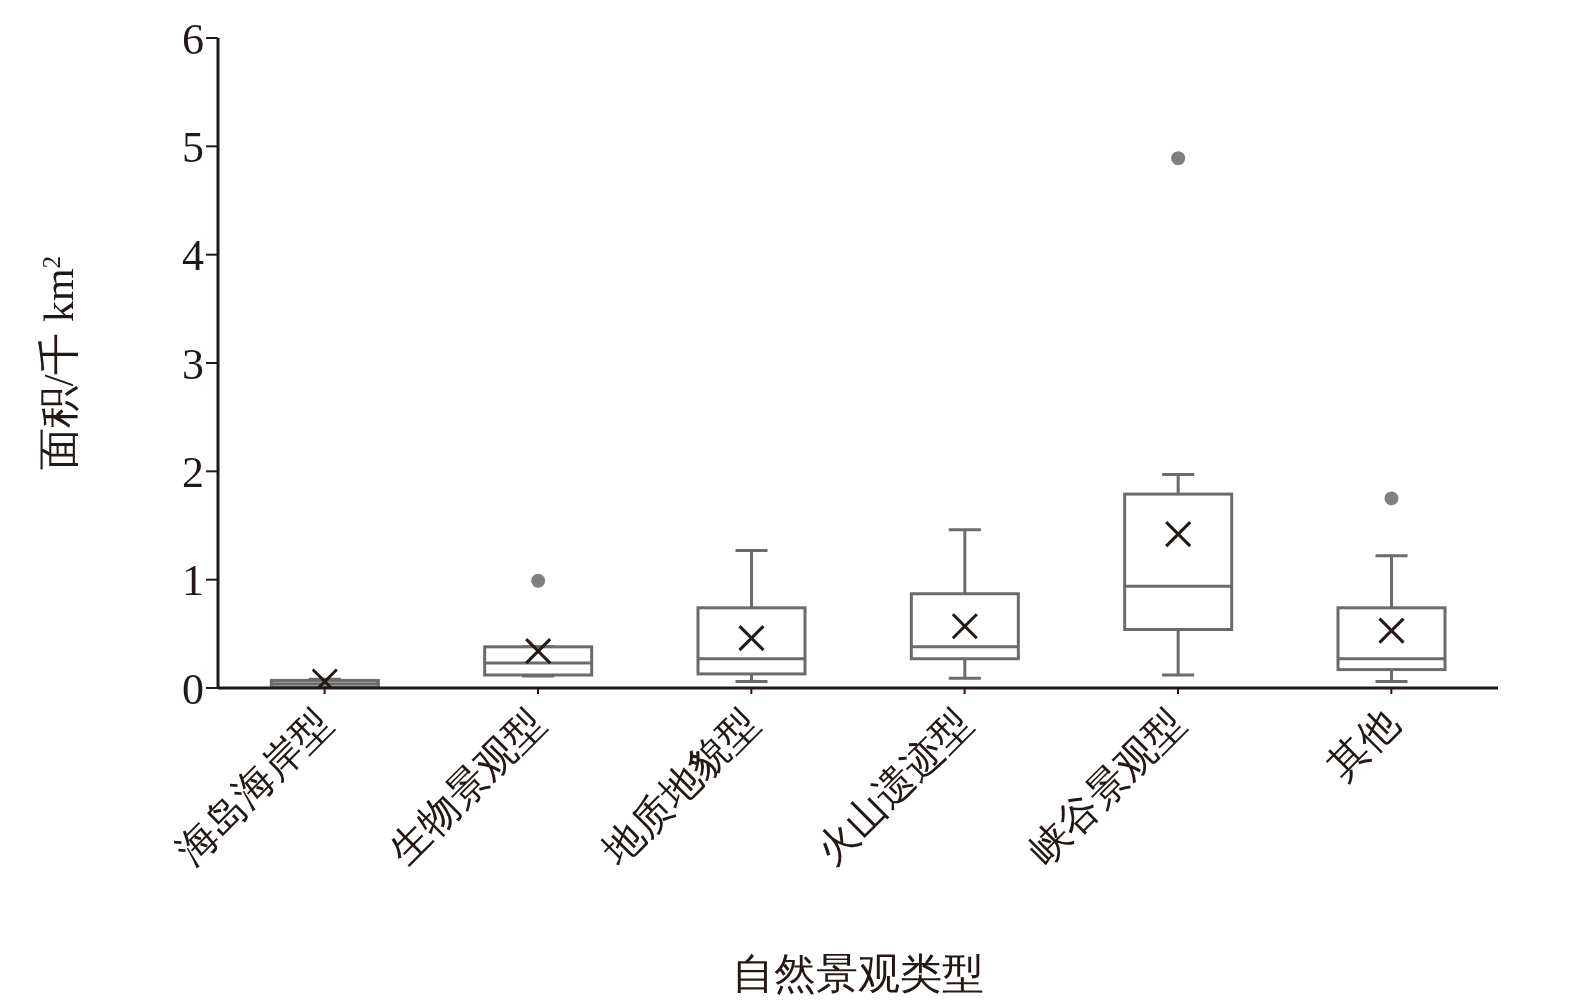  I want to click on x-tick-label: 地质地貌型, so click(680, 787).